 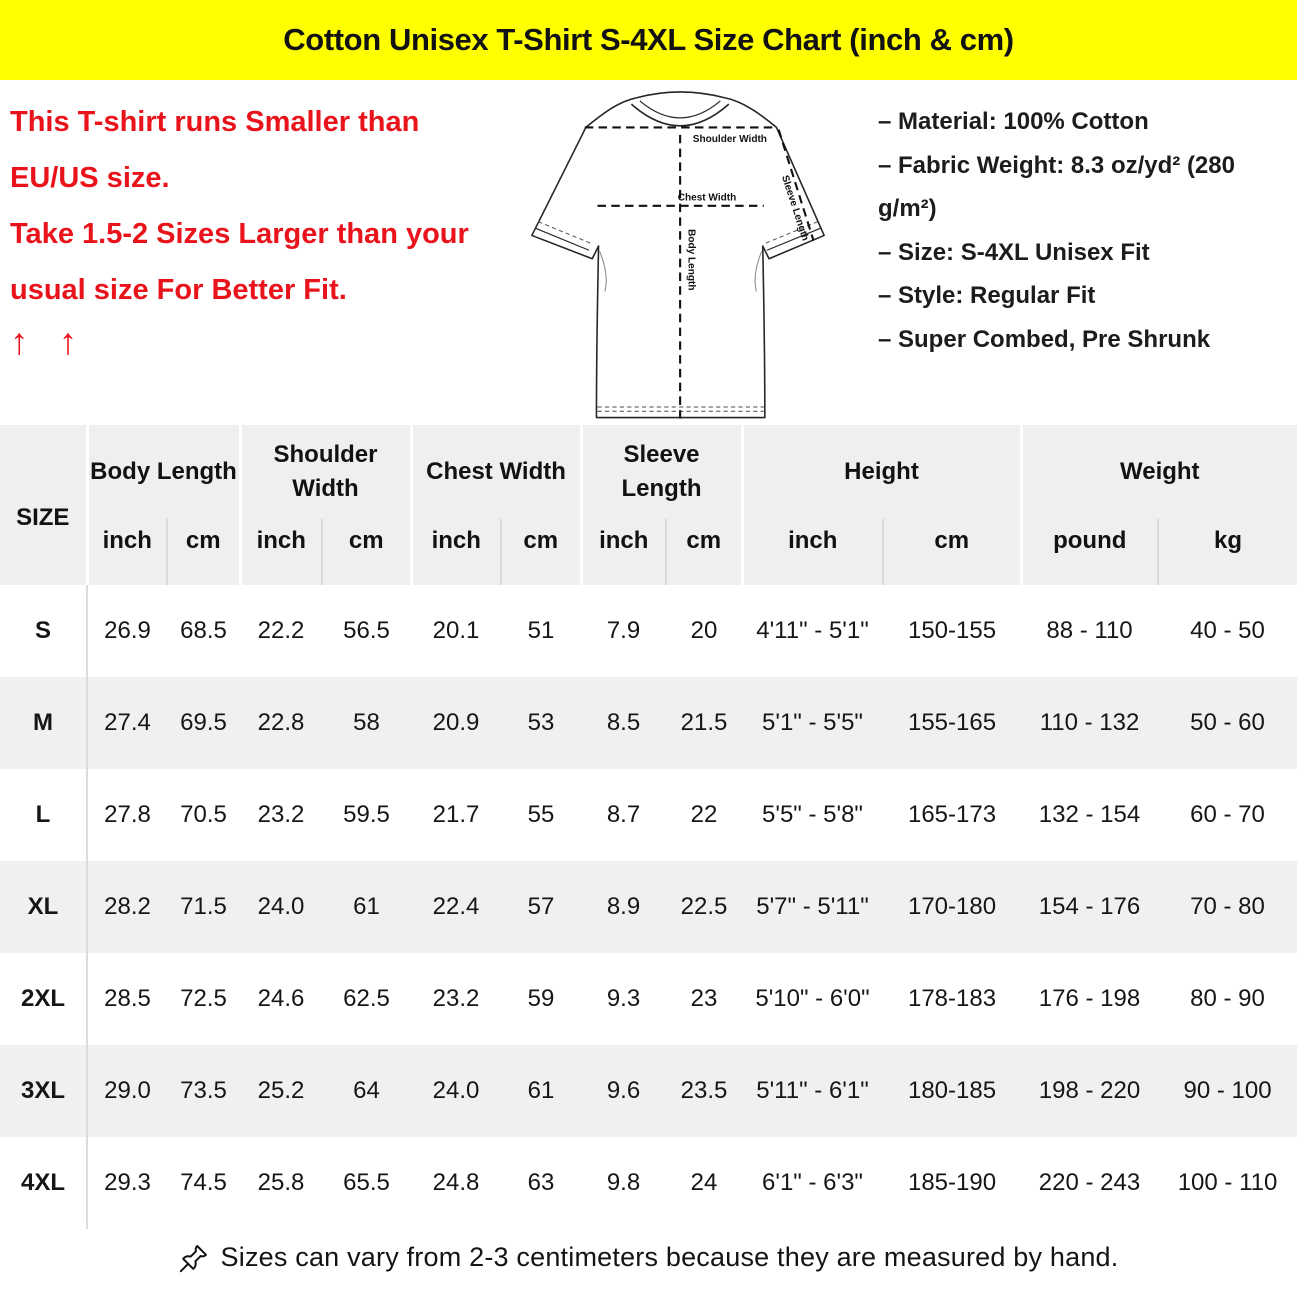 What do you see at coordinates (456, 1182) in the screenshot?
I see `value-cell: 24.8` at bounding box center [456, 1182].